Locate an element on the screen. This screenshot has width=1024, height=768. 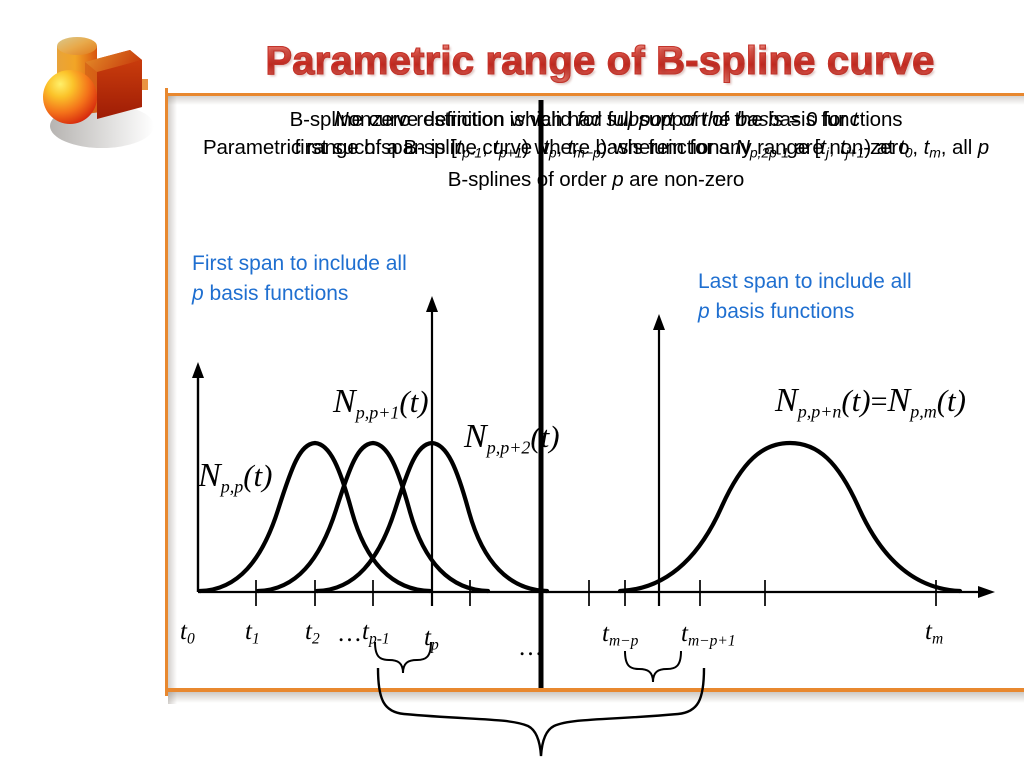
math-npp-sub: p,p is located at coordinates (232, 486).